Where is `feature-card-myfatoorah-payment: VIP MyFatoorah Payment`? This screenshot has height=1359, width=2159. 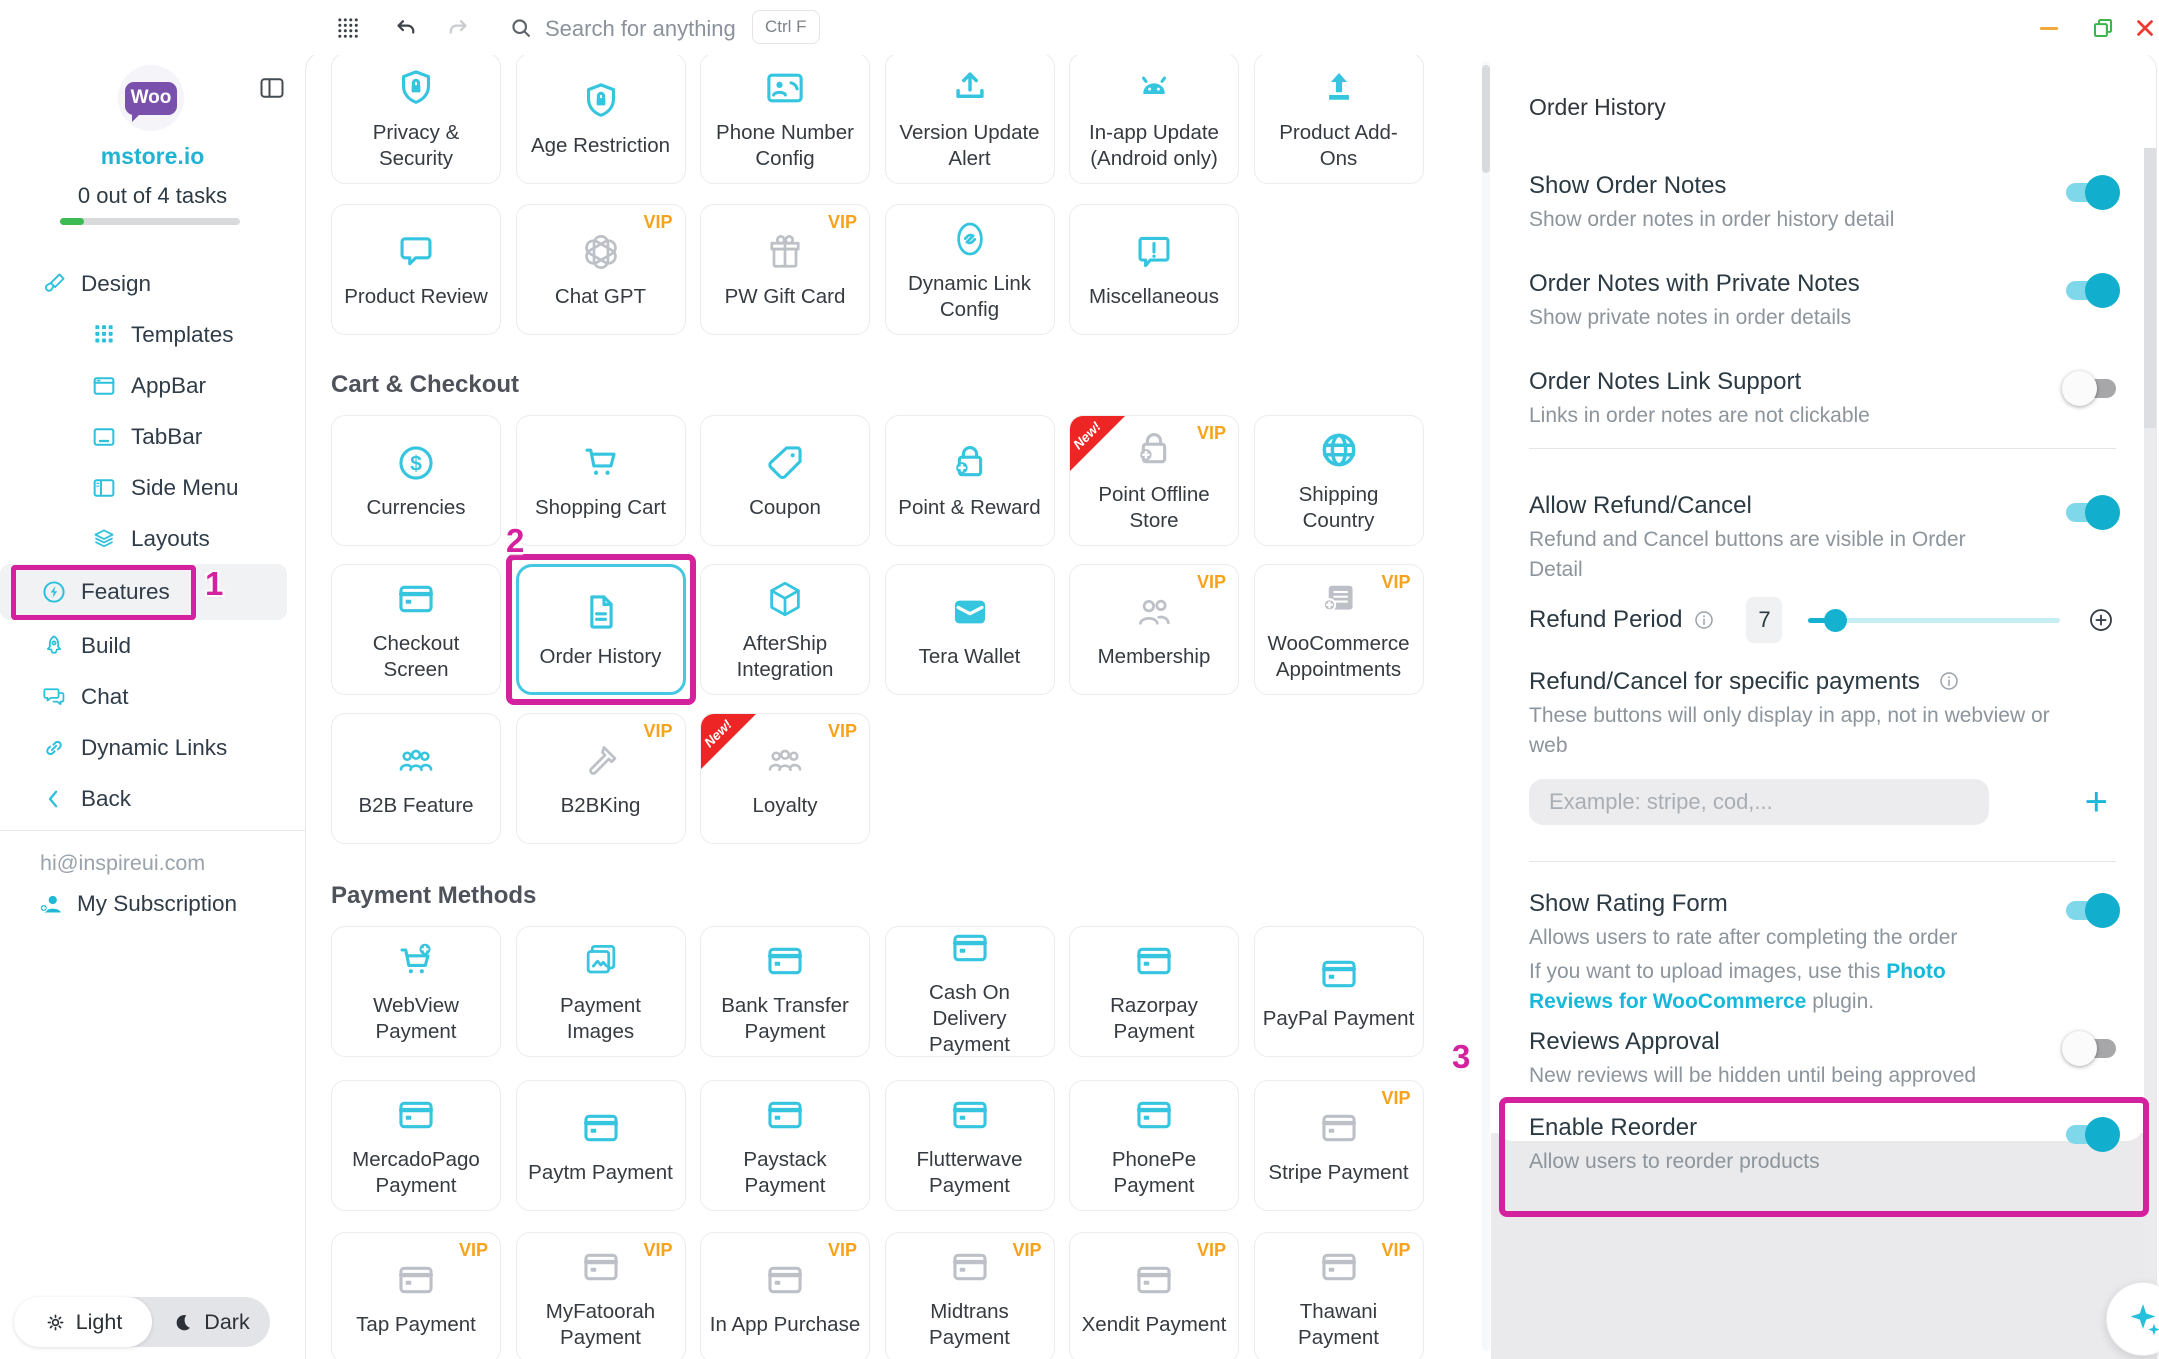 feature-card-myfatoorah-payment: VIP MyFatoorah Payment is located at coordinates (600, 1295).